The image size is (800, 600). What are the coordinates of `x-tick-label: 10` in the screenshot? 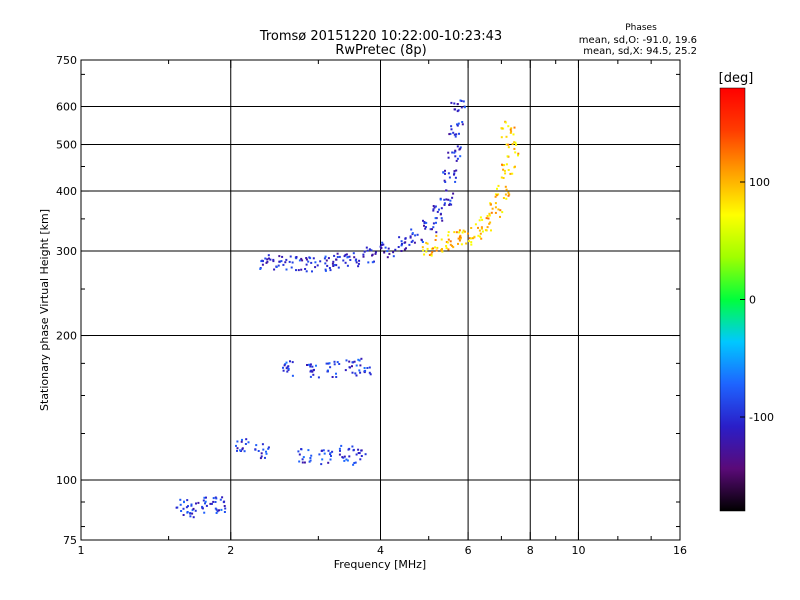 It's located at (578, 550).